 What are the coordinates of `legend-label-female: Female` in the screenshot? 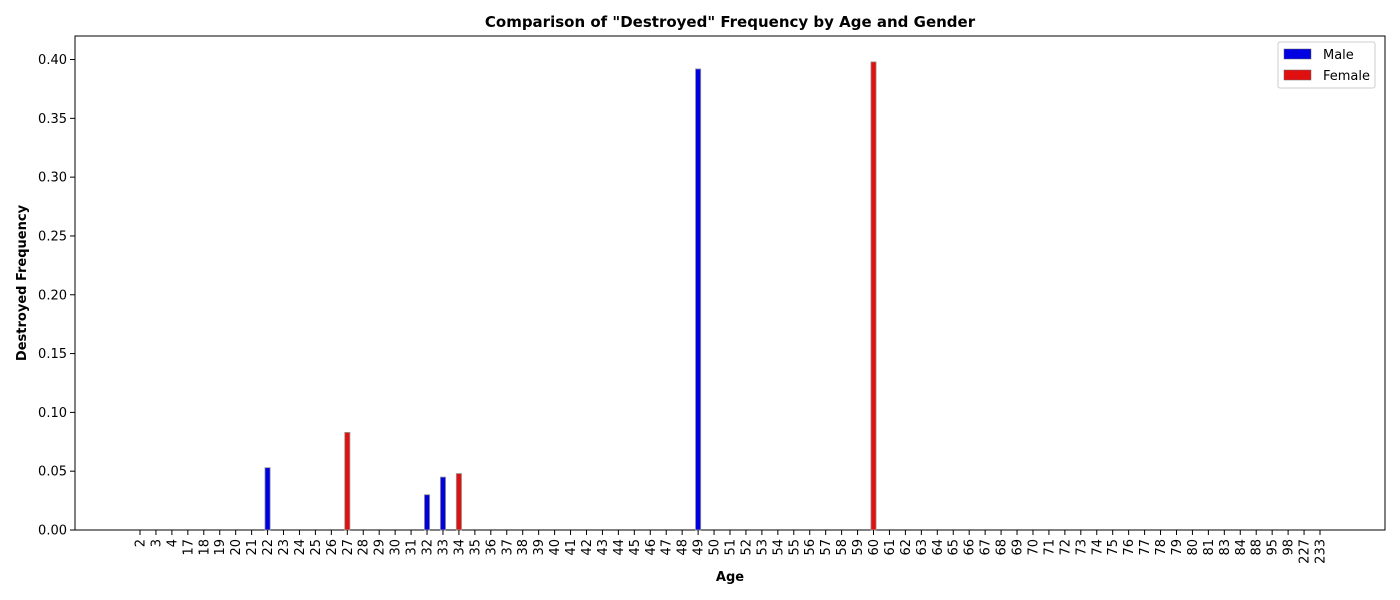 It's located at (1346, 76).